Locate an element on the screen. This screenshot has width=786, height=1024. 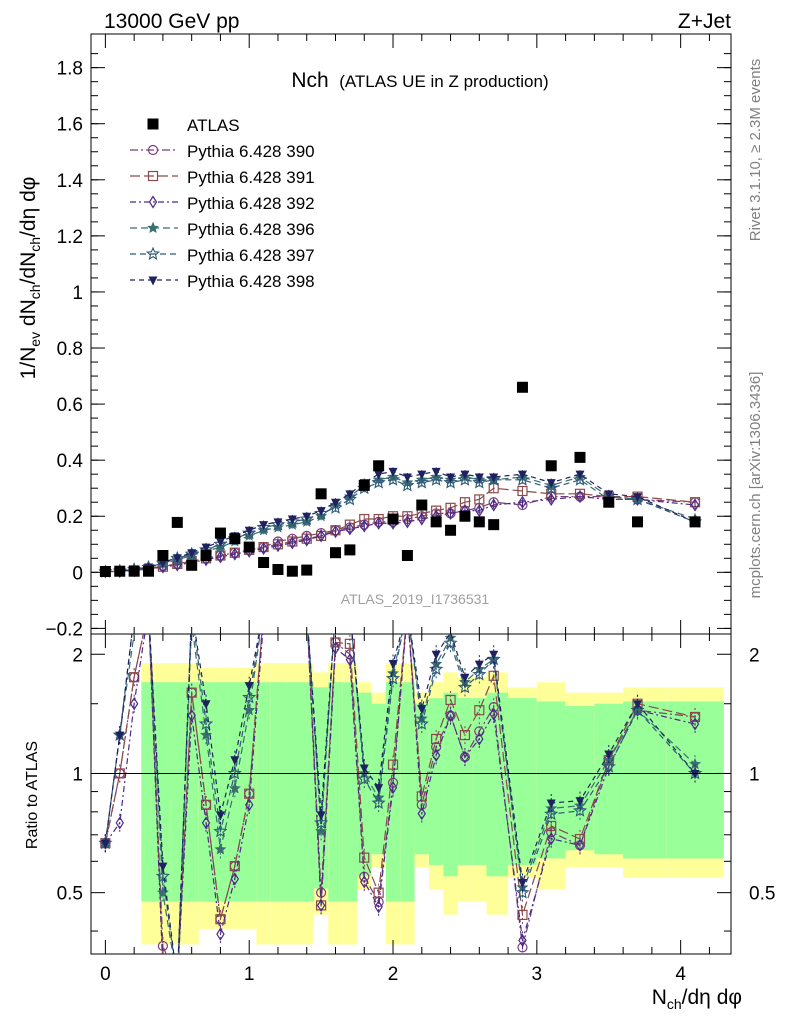
y-tick-label: 0.6 is located at coordinates (70, 405).